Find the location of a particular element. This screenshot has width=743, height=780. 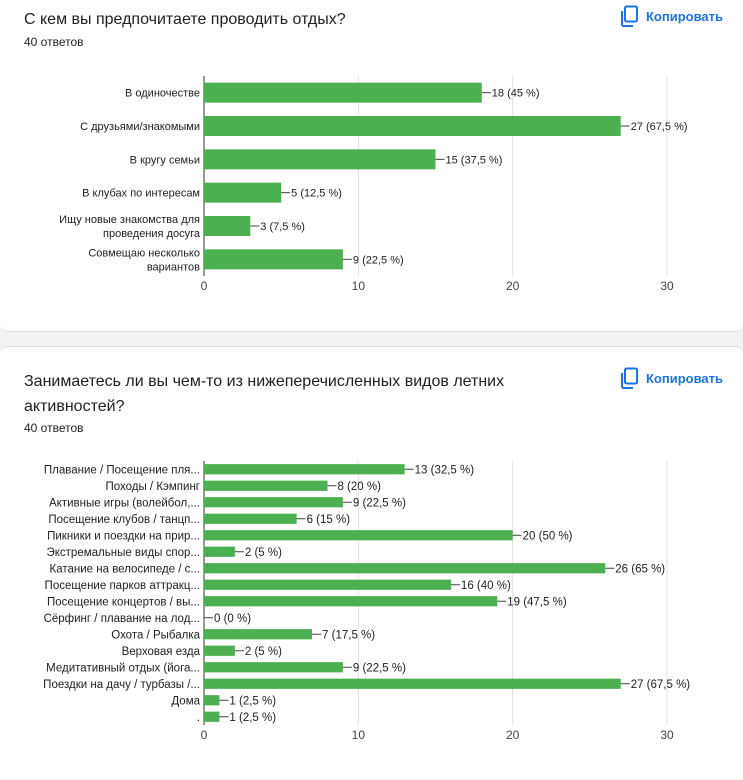

category-label: . is located at coordinates (198, 718).